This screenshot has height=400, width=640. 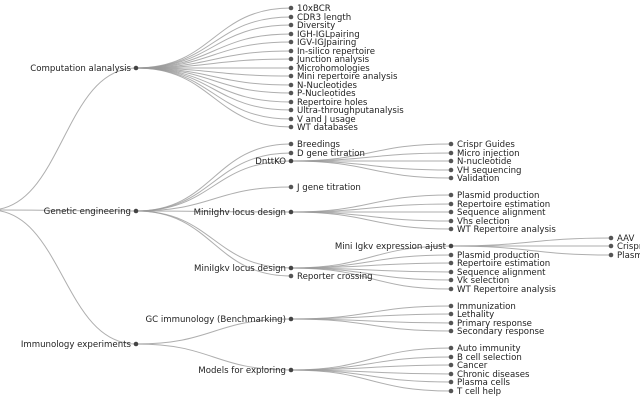 I want to click on leaf-label: AAV, so click(x=625, y=239).